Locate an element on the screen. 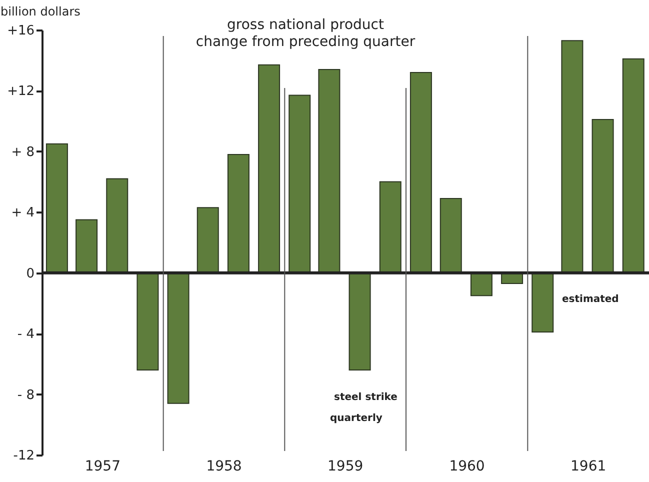 This screenshot has width=649, height=482. annotation: estimated is located at coordinates (590, 299).